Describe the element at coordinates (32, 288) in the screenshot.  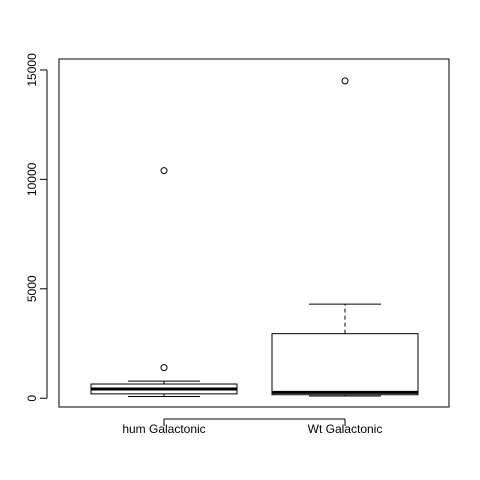
I see `y-tick-label: 5000` at that location.